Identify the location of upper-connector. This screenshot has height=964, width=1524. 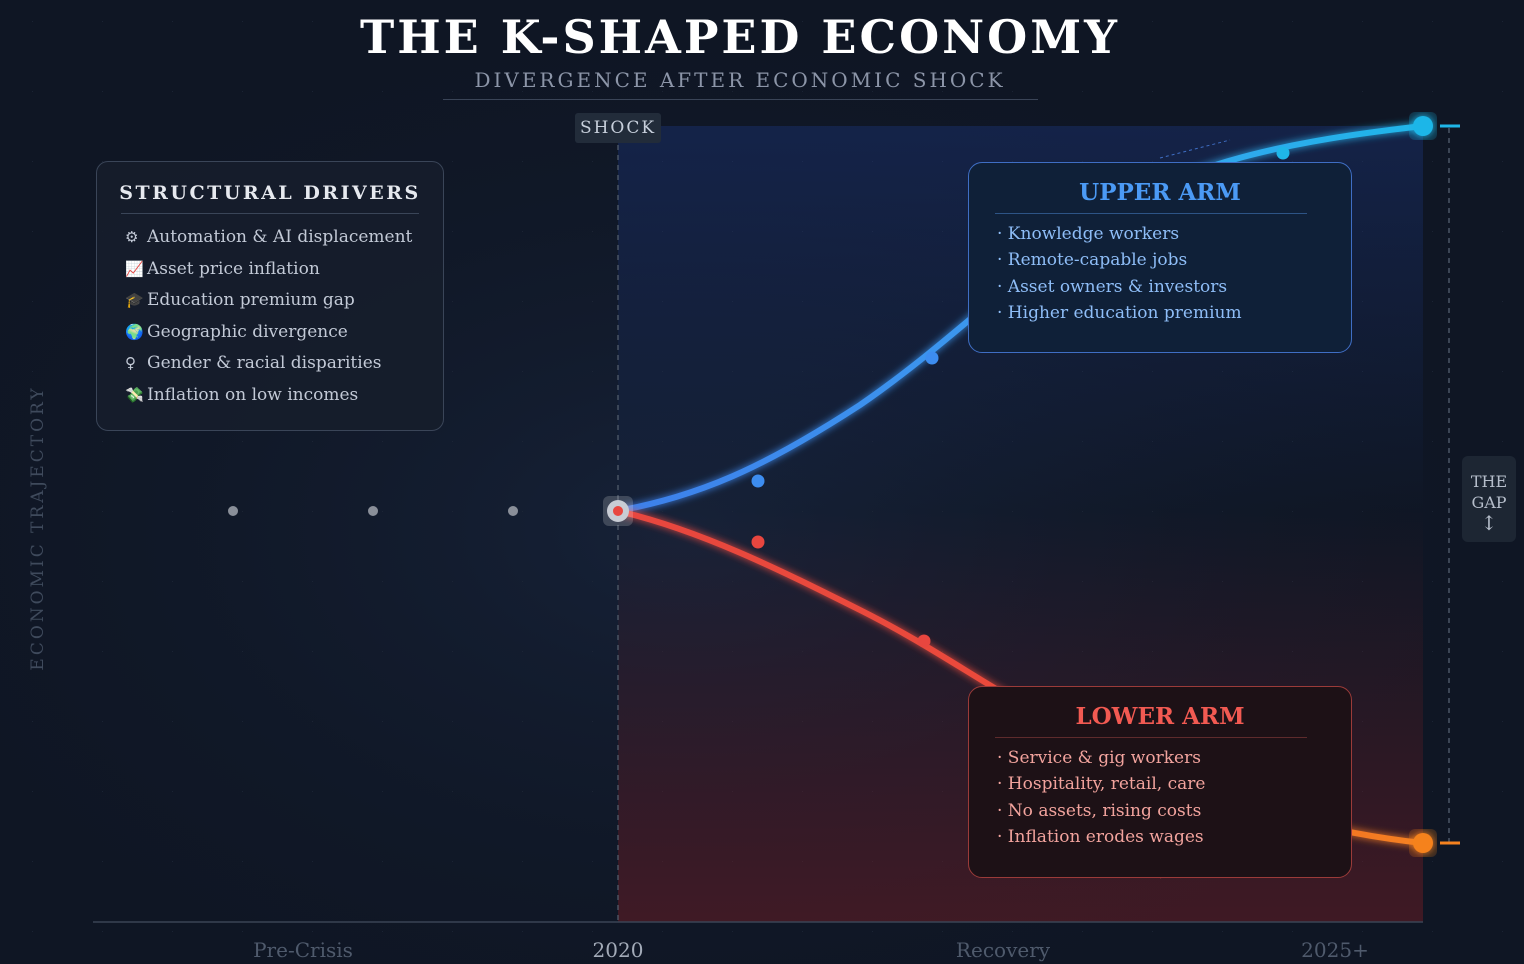
(1195, 149).